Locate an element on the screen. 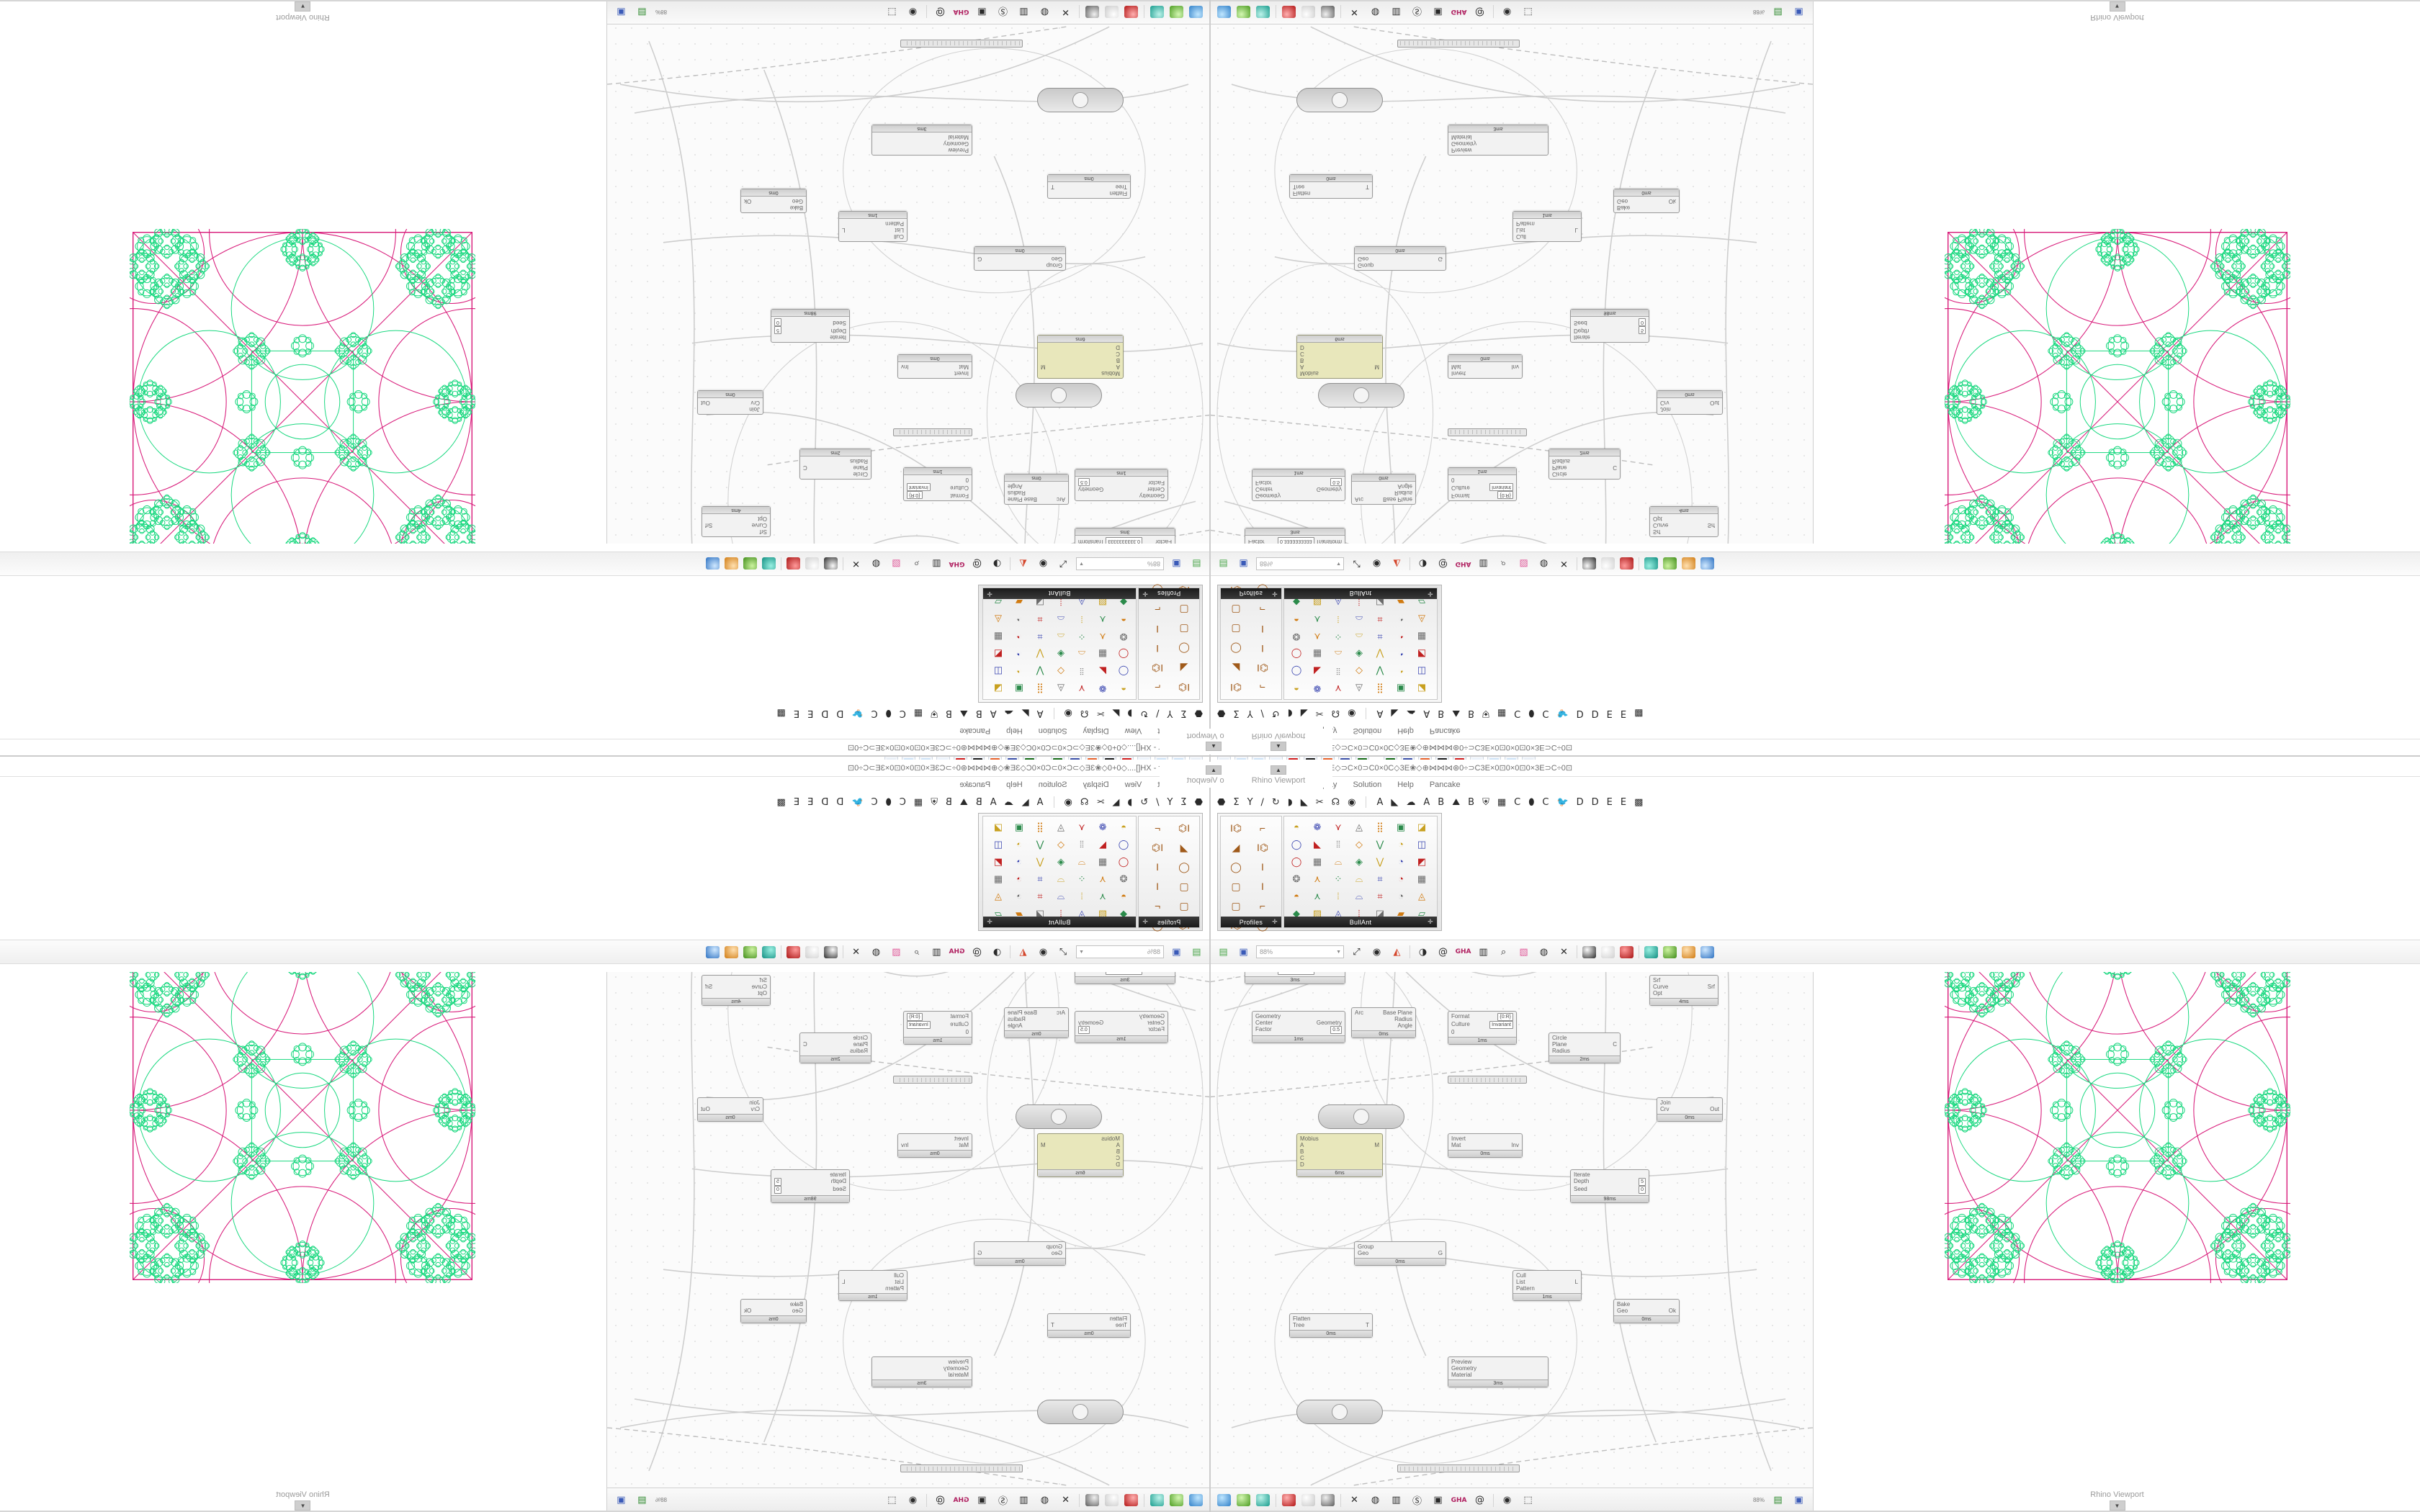 Image resolution: width=2420 pixels, height=1512 pixels. tab-a-2: A is located at coordinates (993, 713).